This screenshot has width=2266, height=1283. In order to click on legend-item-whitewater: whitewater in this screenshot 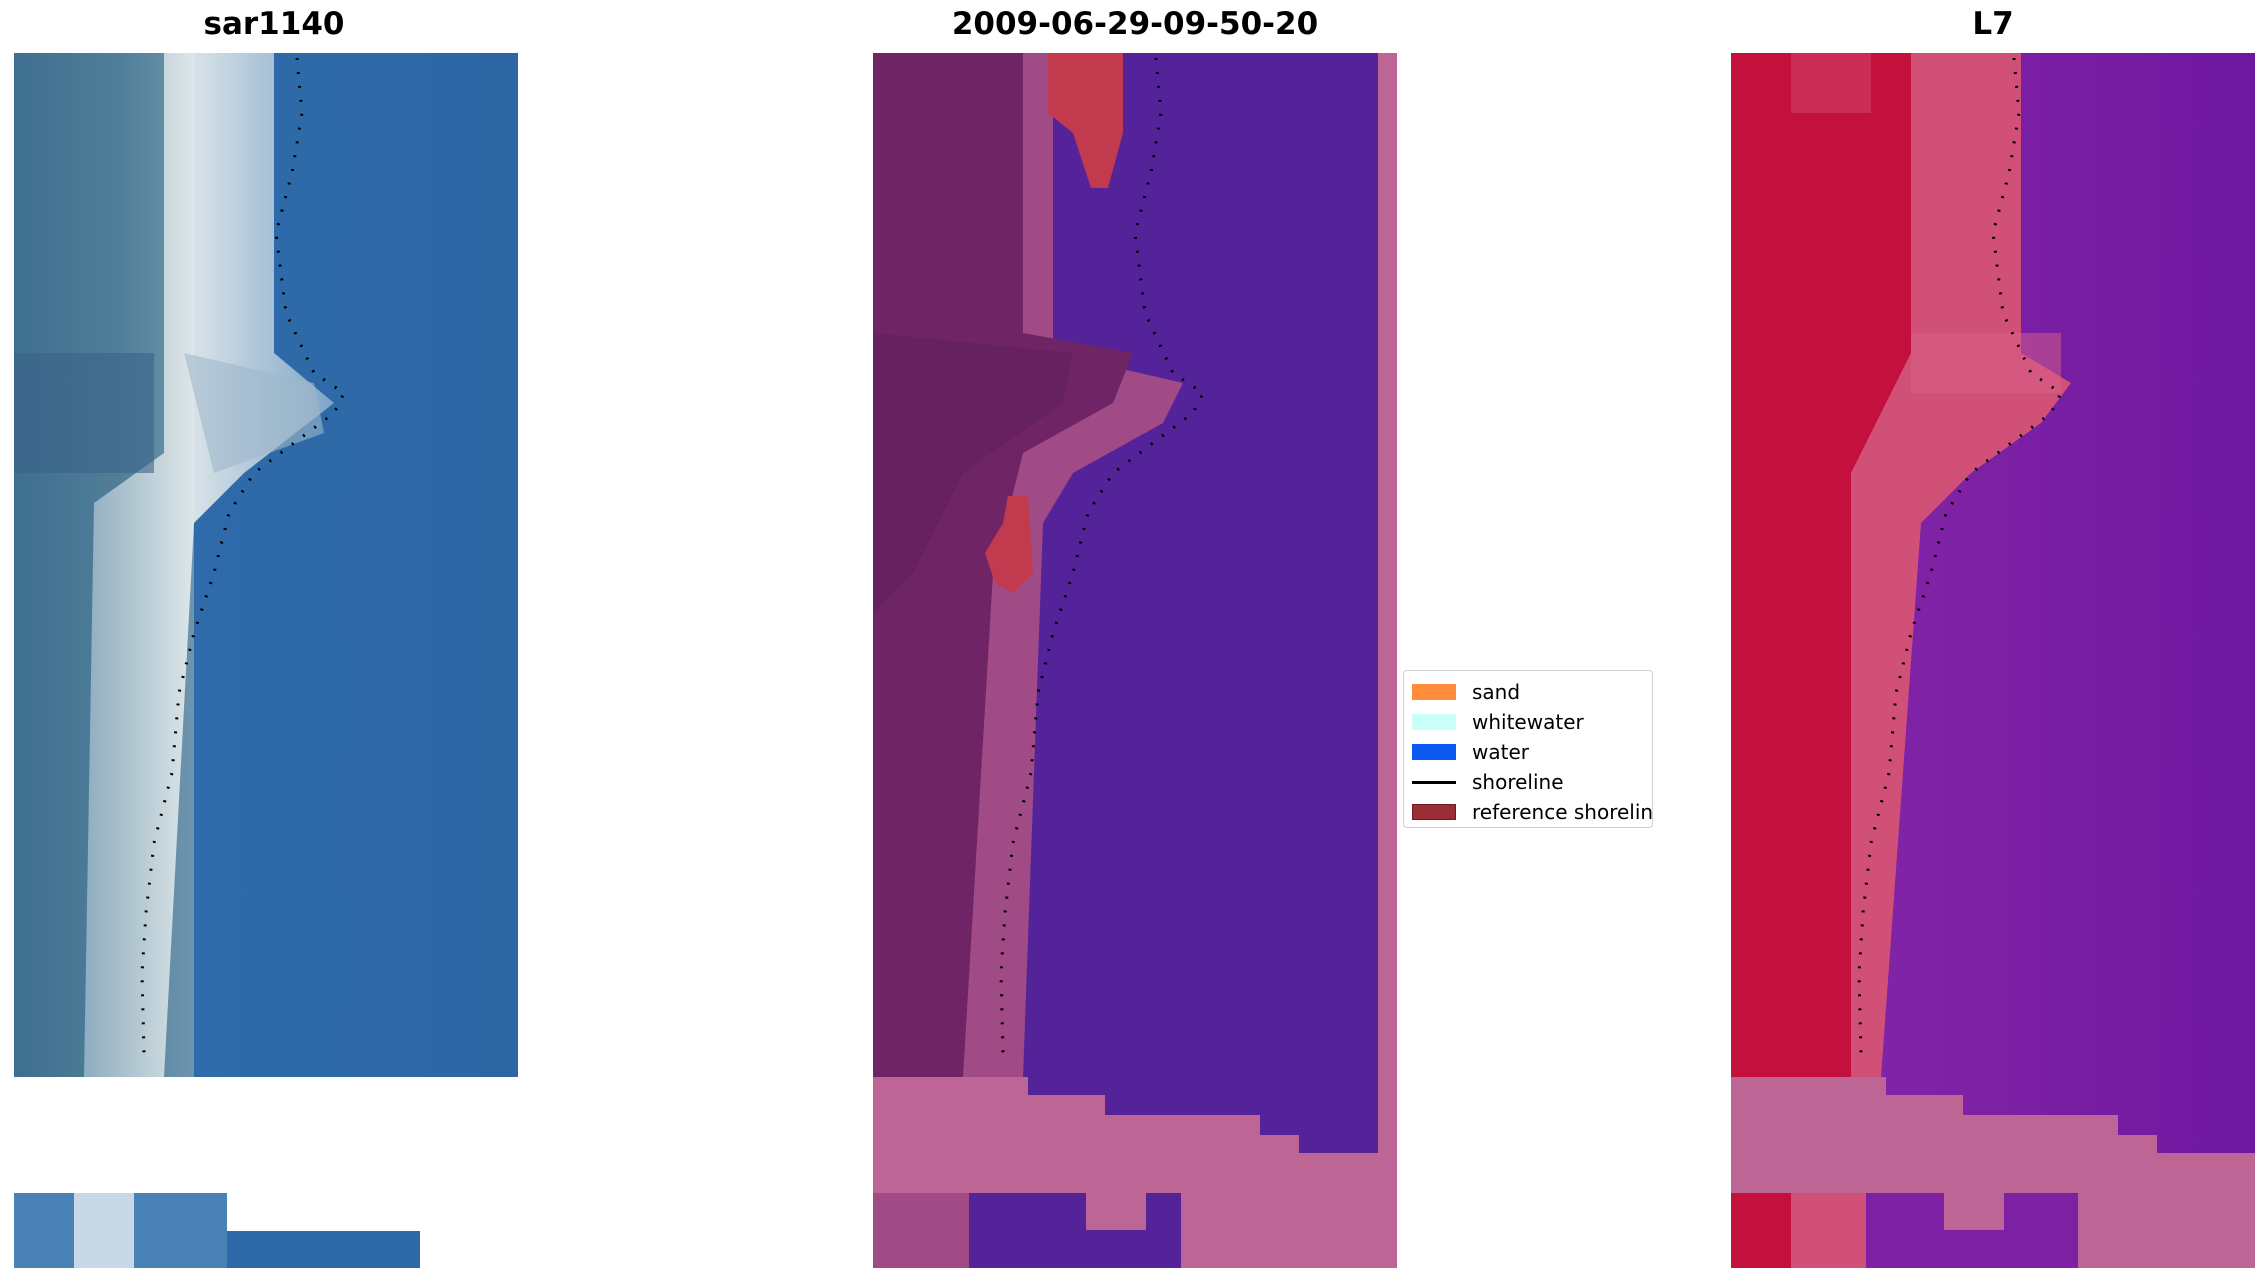, I will do `click(1532, 722)`.